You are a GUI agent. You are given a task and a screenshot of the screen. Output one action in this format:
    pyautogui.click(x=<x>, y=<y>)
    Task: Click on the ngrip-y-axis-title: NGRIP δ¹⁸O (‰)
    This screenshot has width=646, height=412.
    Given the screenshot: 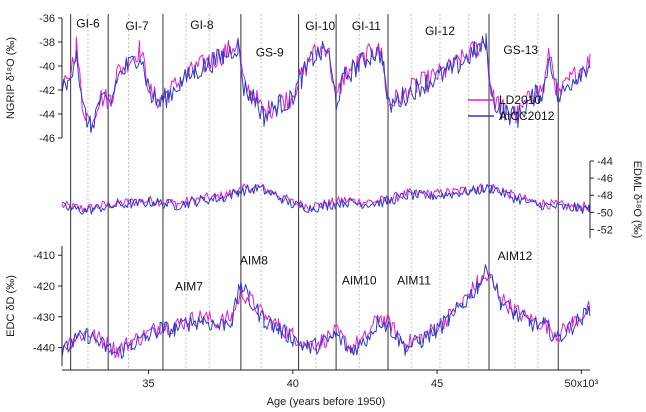 What is the action you would take?
    pyautogui.click(x=11, y=78)
    